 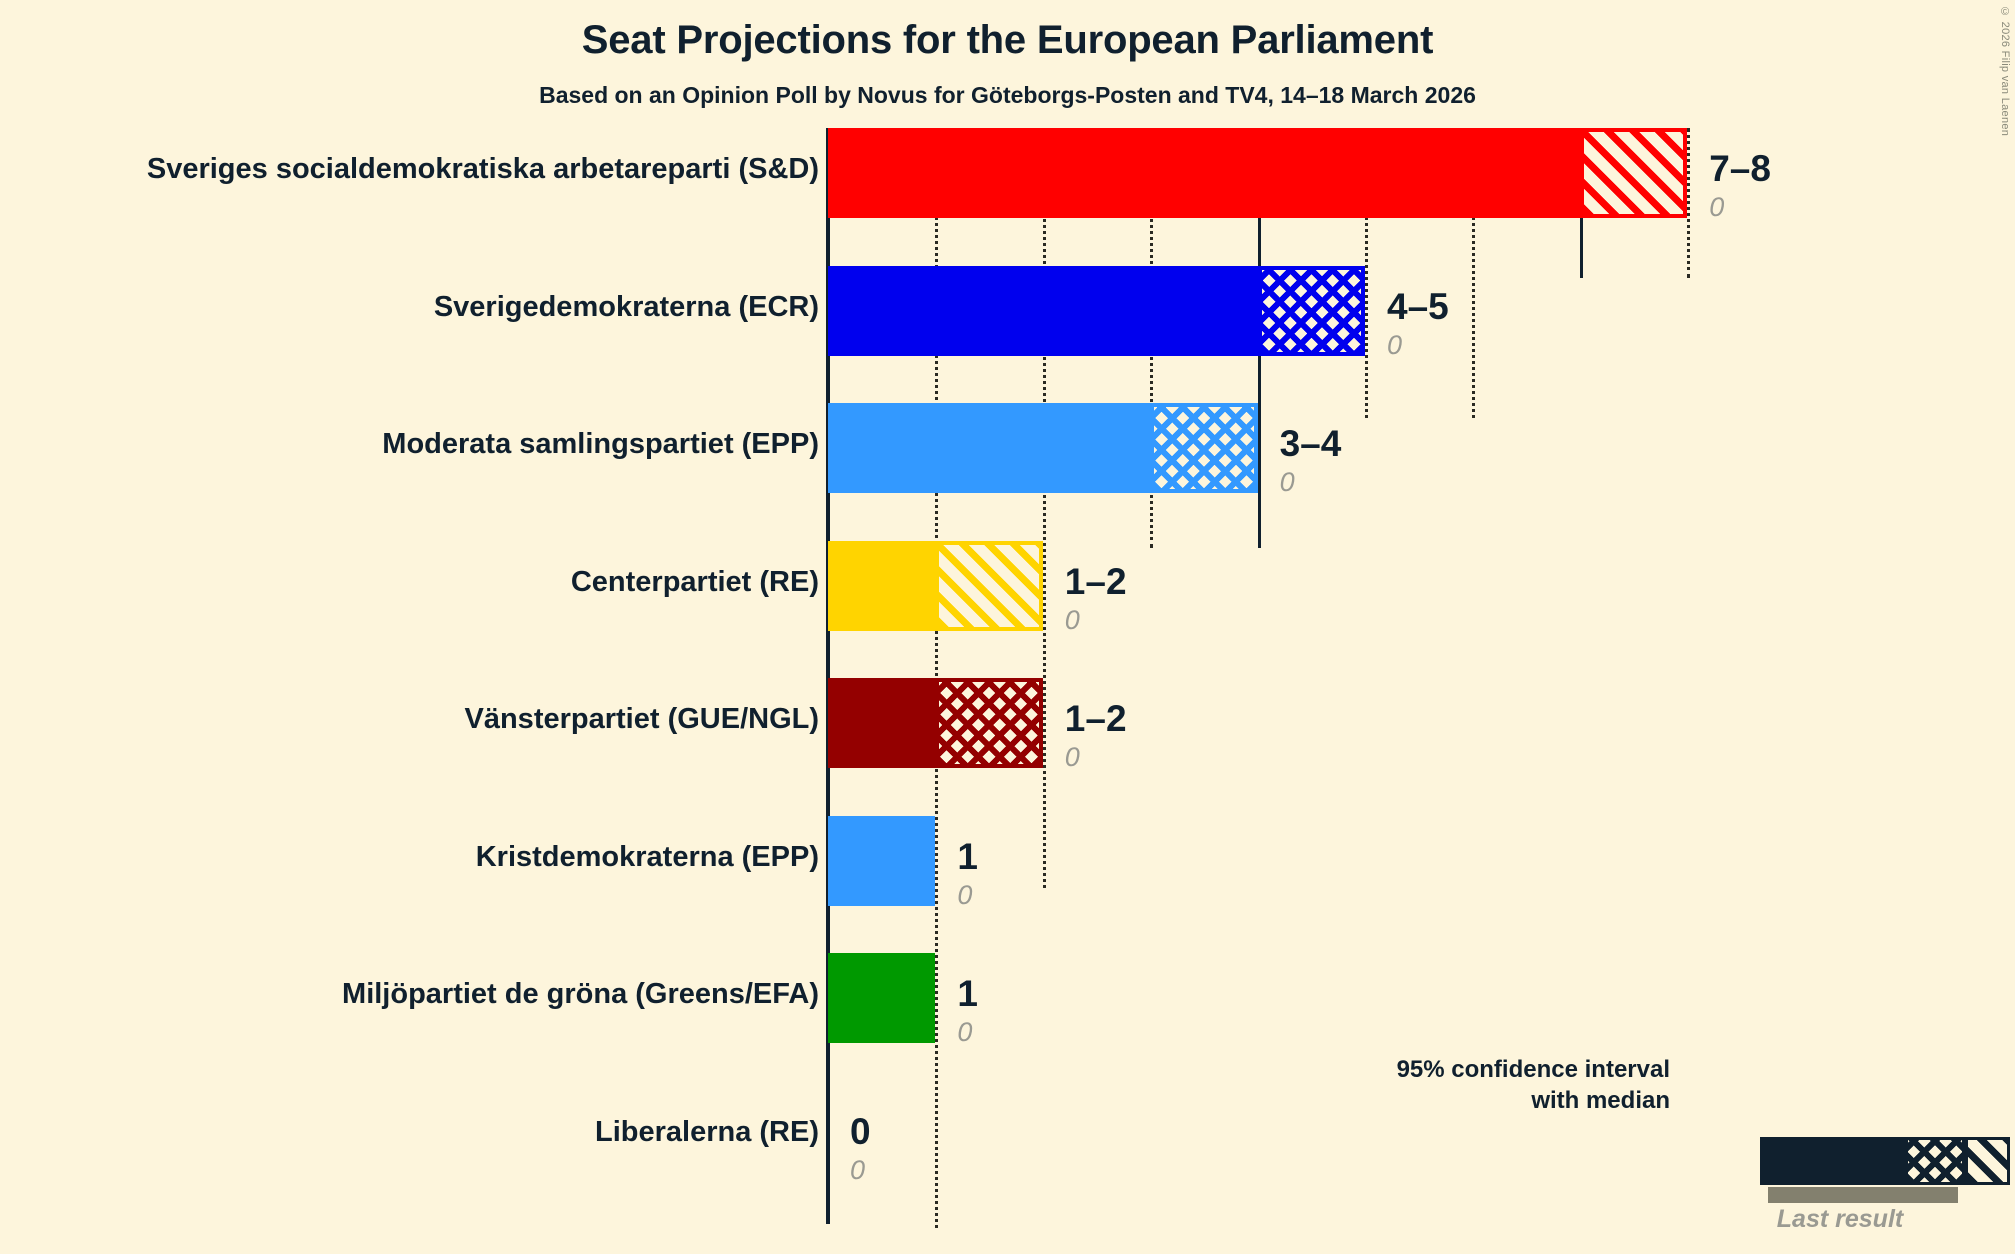 I want to click on legend-line-1: 95% confidence interval, so click(x=1533, y=1069).